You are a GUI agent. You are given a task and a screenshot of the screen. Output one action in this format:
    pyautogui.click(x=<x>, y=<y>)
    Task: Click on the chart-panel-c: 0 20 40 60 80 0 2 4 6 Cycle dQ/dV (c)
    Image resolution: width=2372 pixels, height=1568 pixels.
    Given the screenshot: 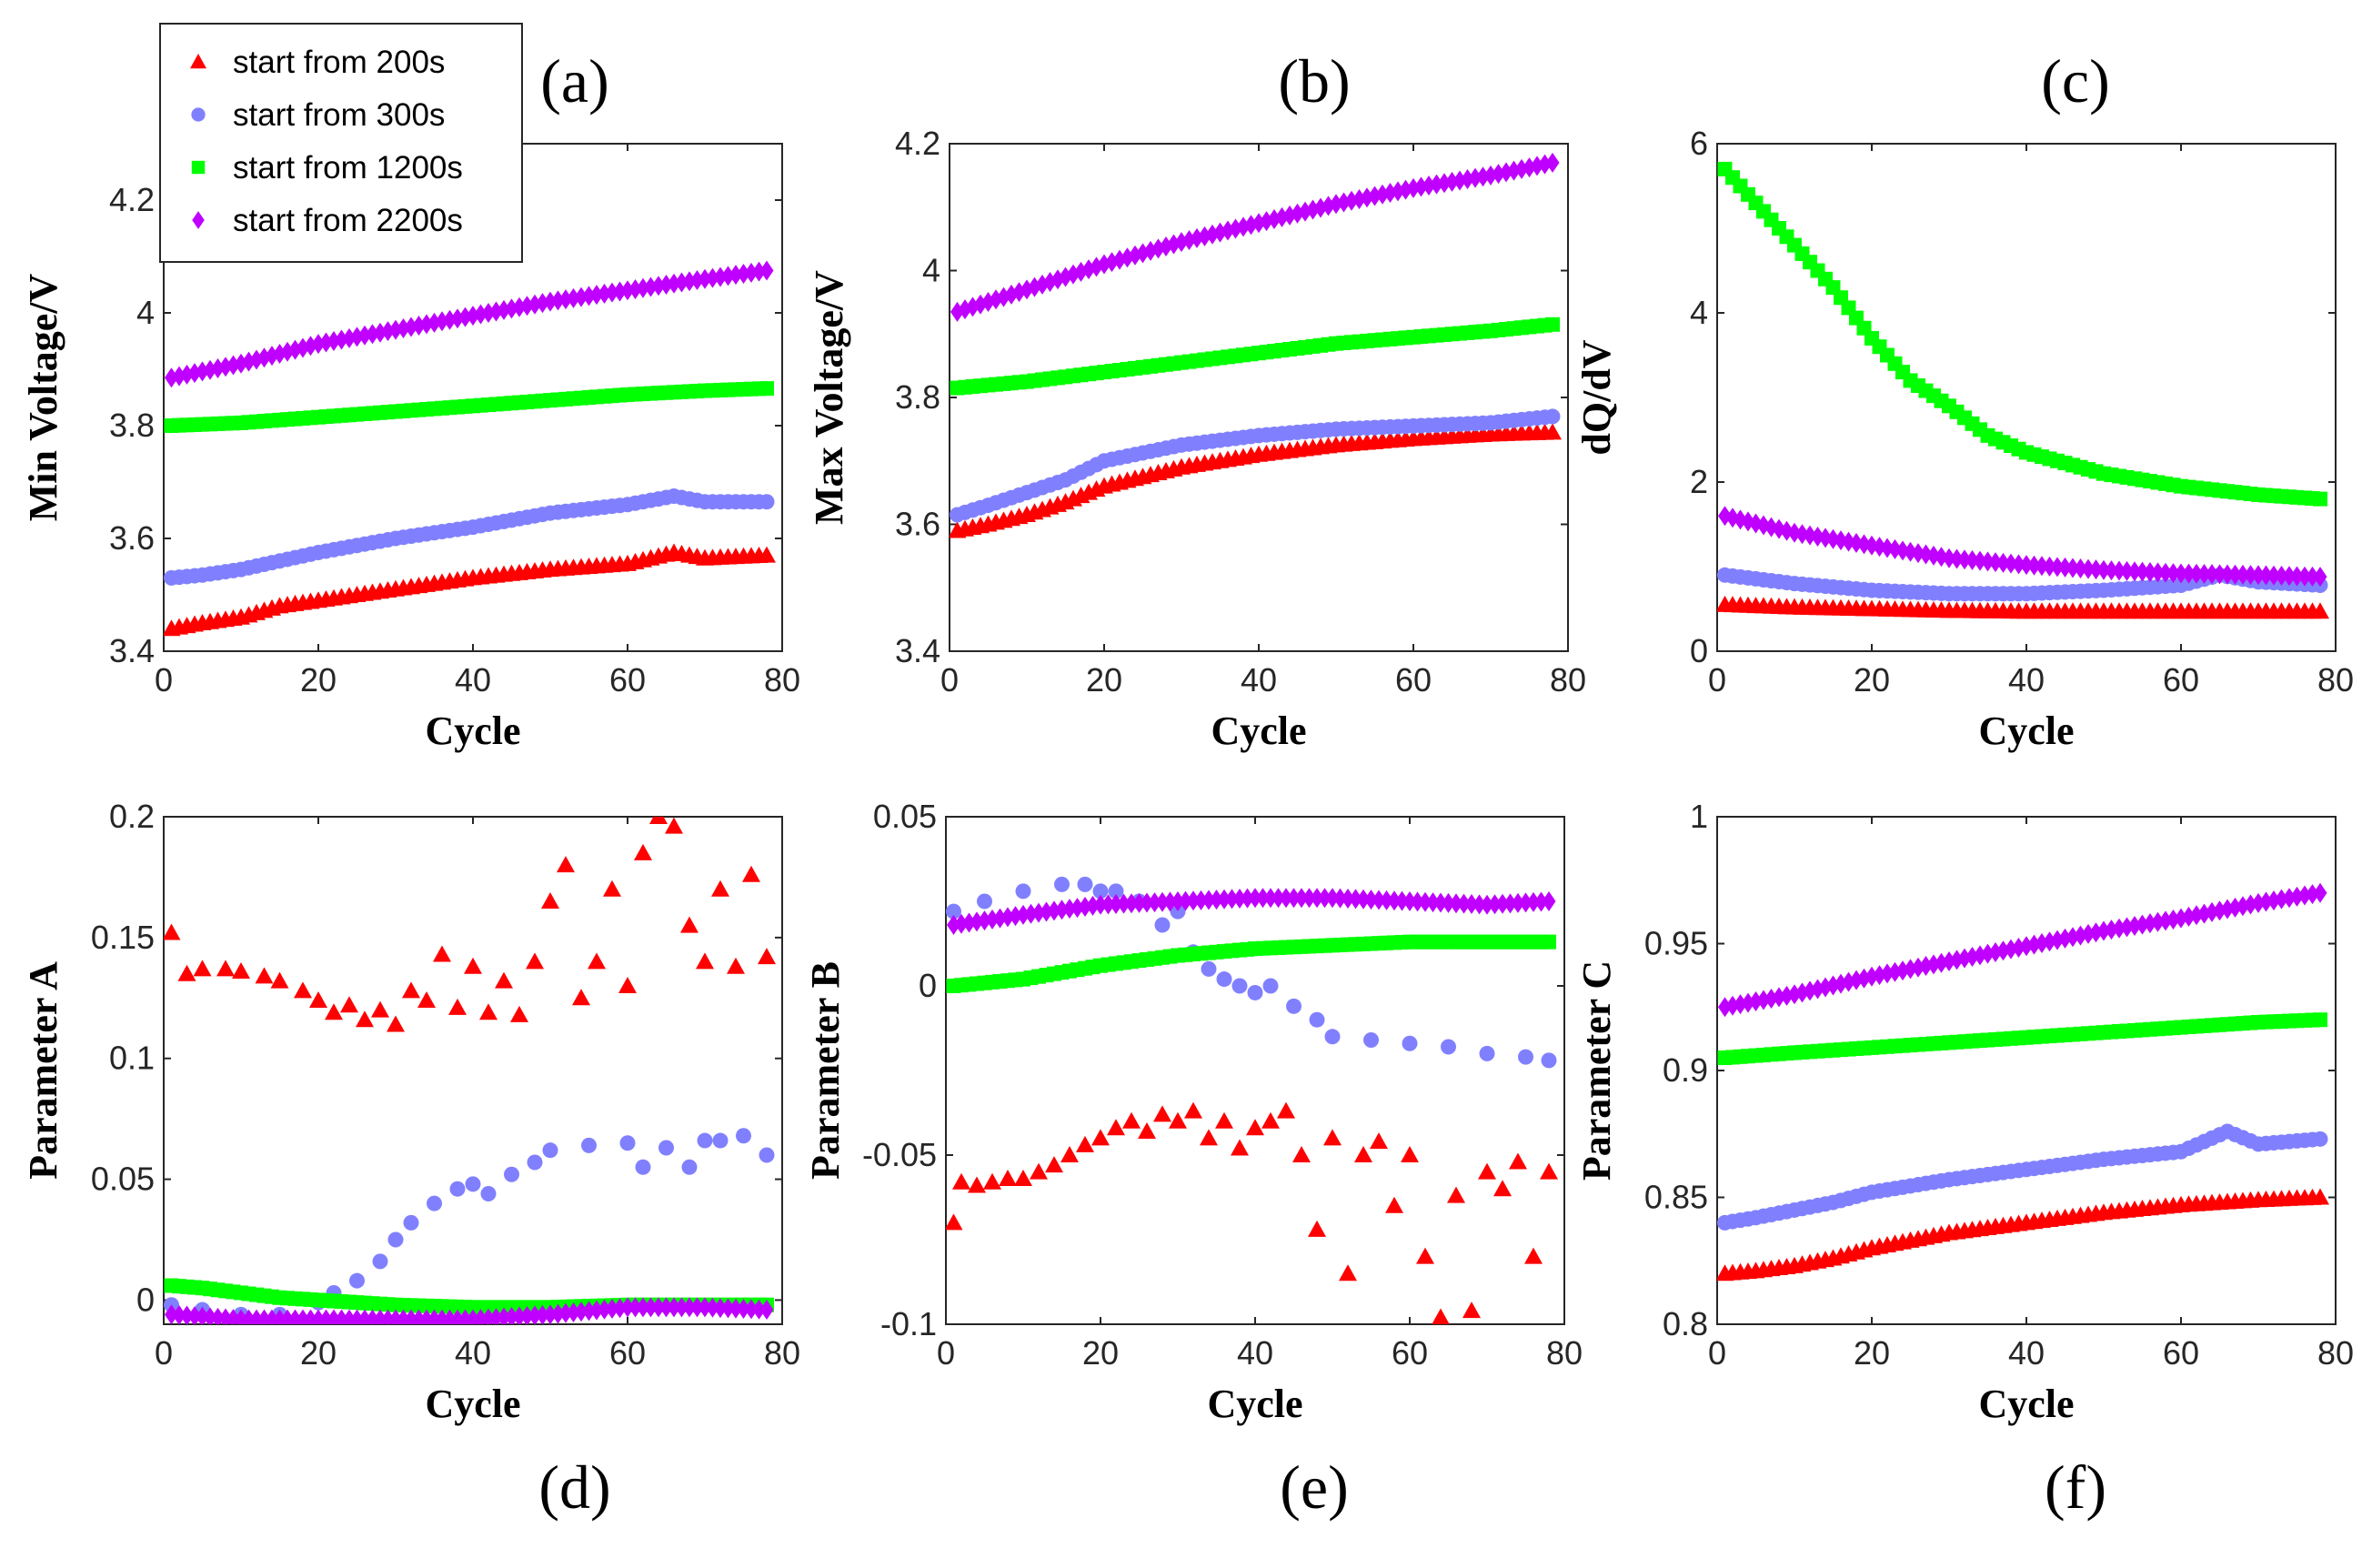 What is the action you would take?
    pyautogui.click(x=1964, y=399)
    